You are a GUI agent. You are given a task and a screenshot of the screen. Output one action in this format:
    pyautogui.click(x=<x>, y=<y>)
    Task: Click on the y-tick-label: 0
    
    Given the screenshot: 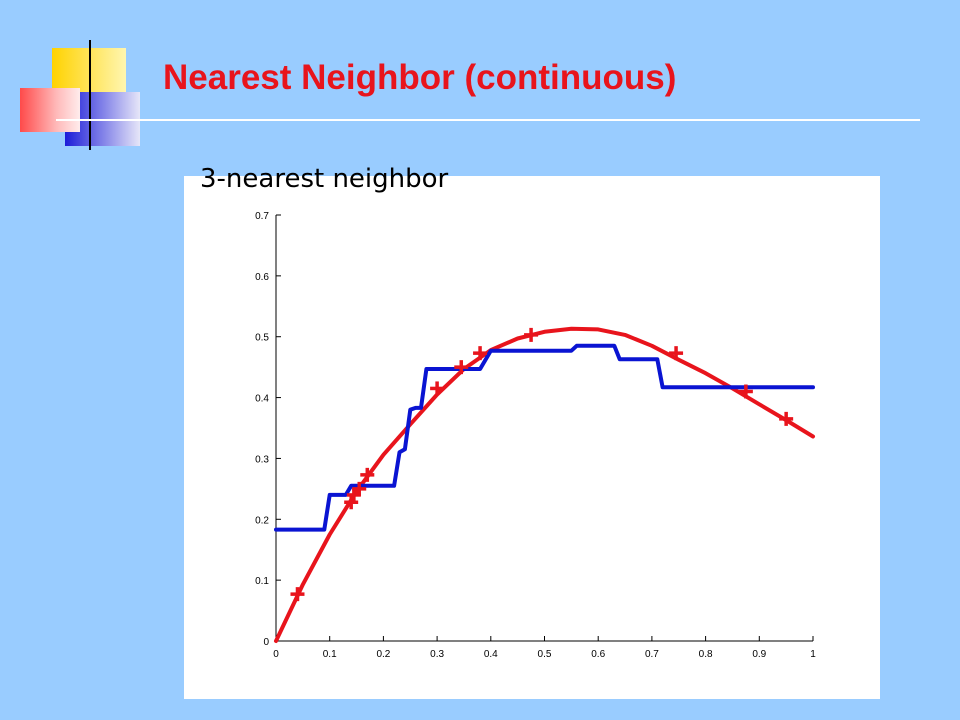 What is the action you would take?
    pyautogui.click(x=266, y=642)
    